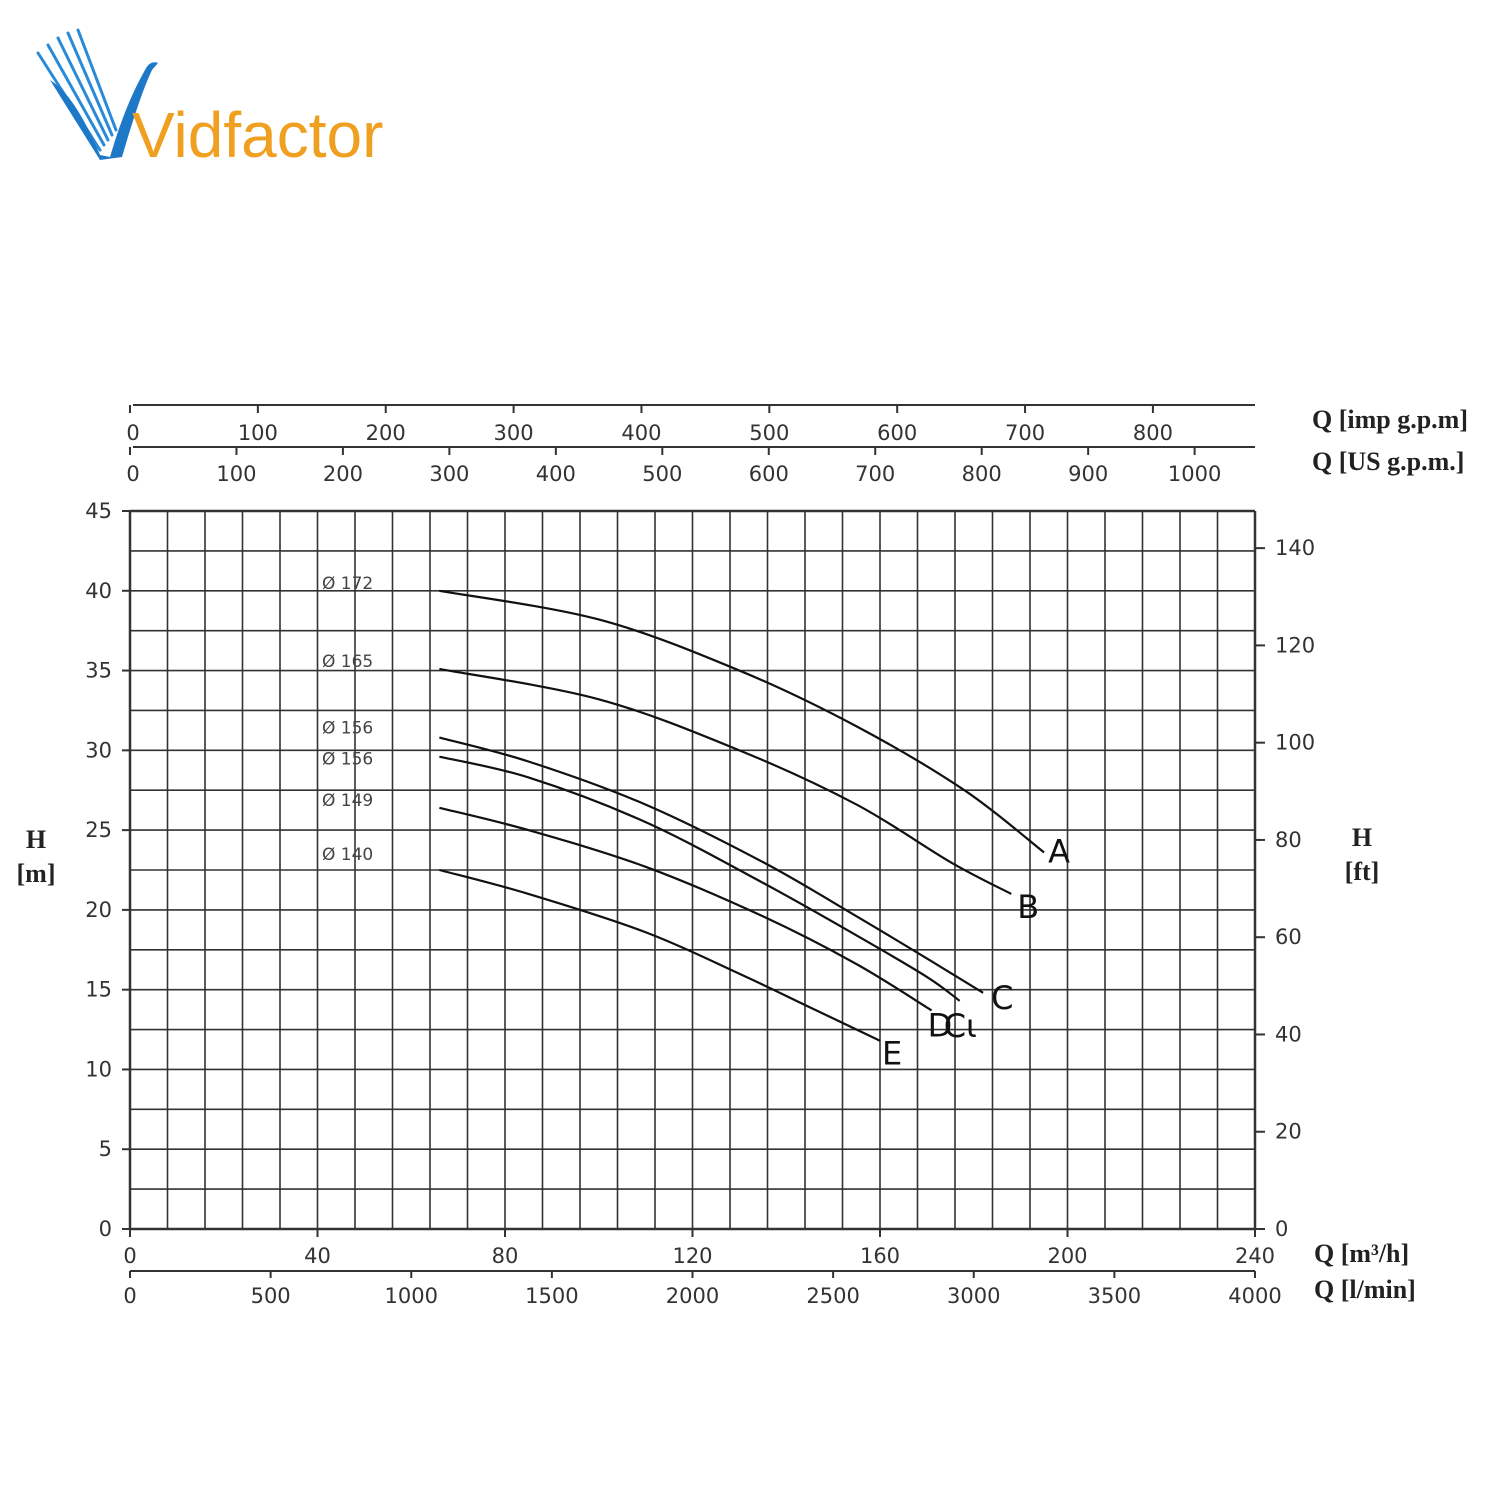  Describe the element at coordinates (1088, 474) in the screenshot. I see `top-axis2-tick-label: 900` at that location.